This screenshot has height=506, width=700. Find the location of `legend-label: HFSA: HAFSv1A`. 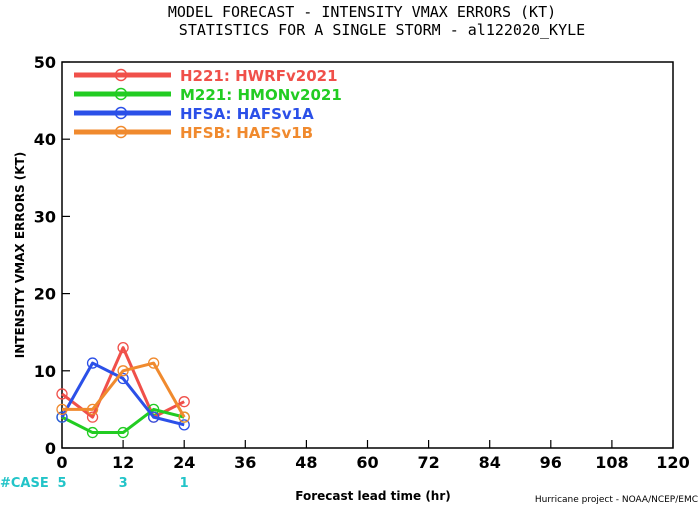

legend-label: HFSA: HAFSv1A is located at coordinates (247, 114).